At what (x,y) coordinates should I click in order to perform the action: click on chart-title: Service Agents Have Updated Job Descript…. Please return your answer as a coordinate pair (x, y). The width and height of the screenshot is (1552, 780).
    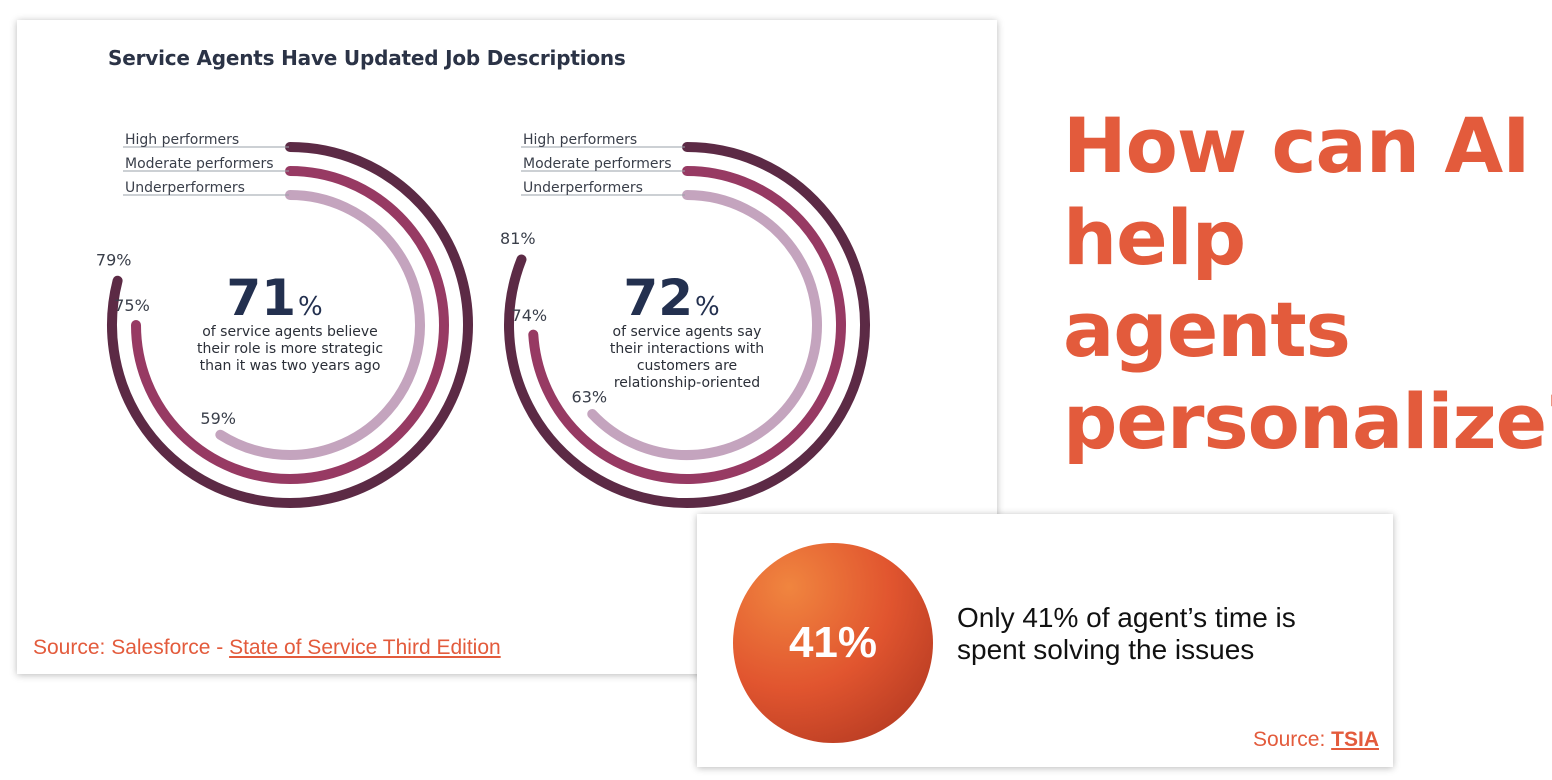
    Looking at the image, I should click on (367, 58).